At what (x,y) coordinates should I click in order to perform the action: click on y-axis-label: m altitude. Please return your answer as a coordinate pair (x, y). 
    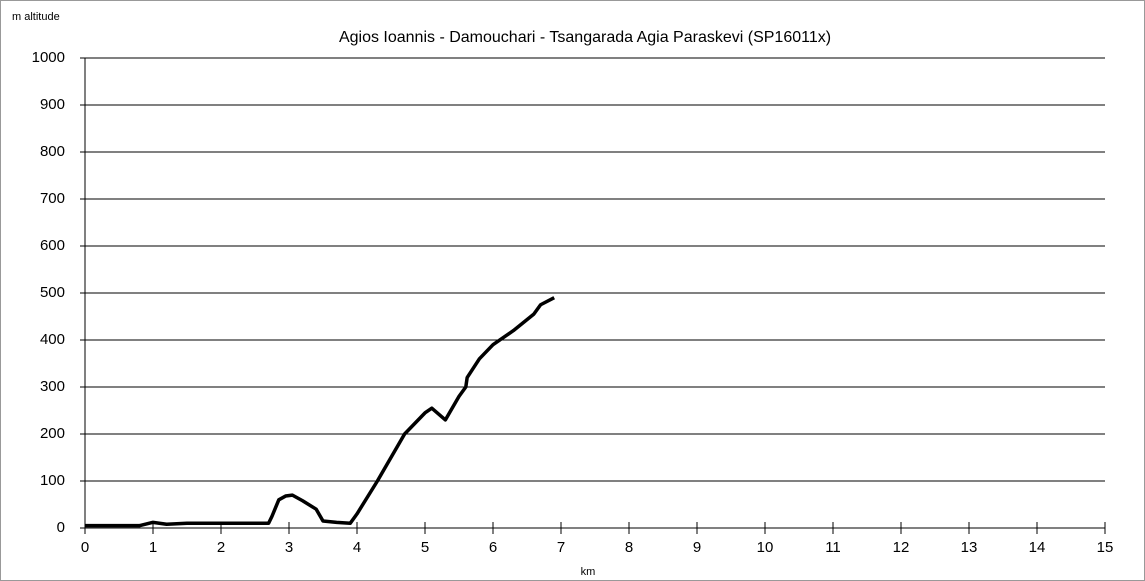
    Looking at the image, I should click on (36, 17).